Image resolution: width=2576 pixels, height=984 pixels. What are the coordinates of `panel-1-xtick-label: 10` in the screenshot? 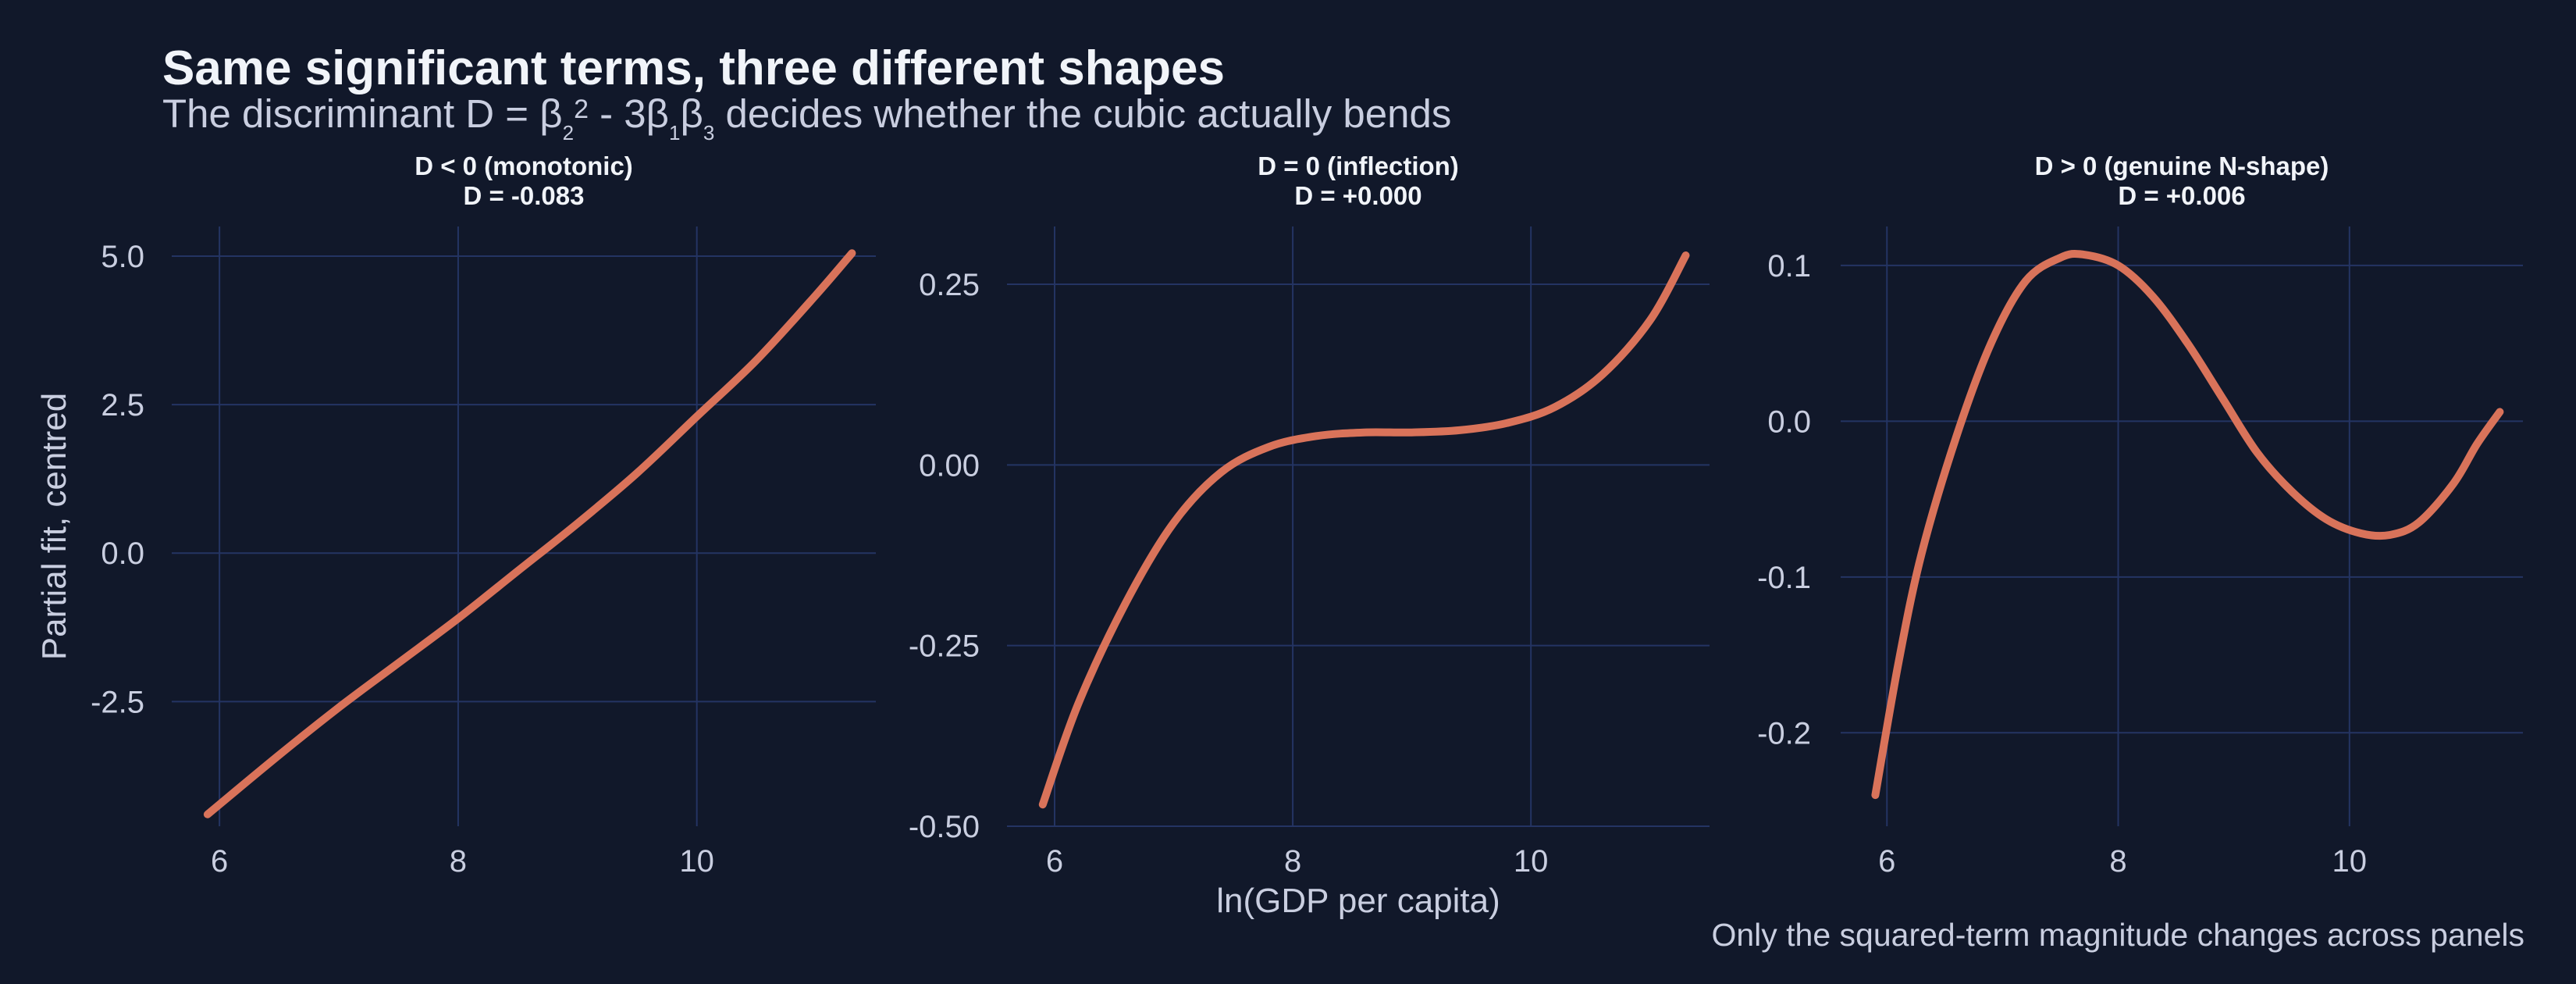 It's located at (696, 862).